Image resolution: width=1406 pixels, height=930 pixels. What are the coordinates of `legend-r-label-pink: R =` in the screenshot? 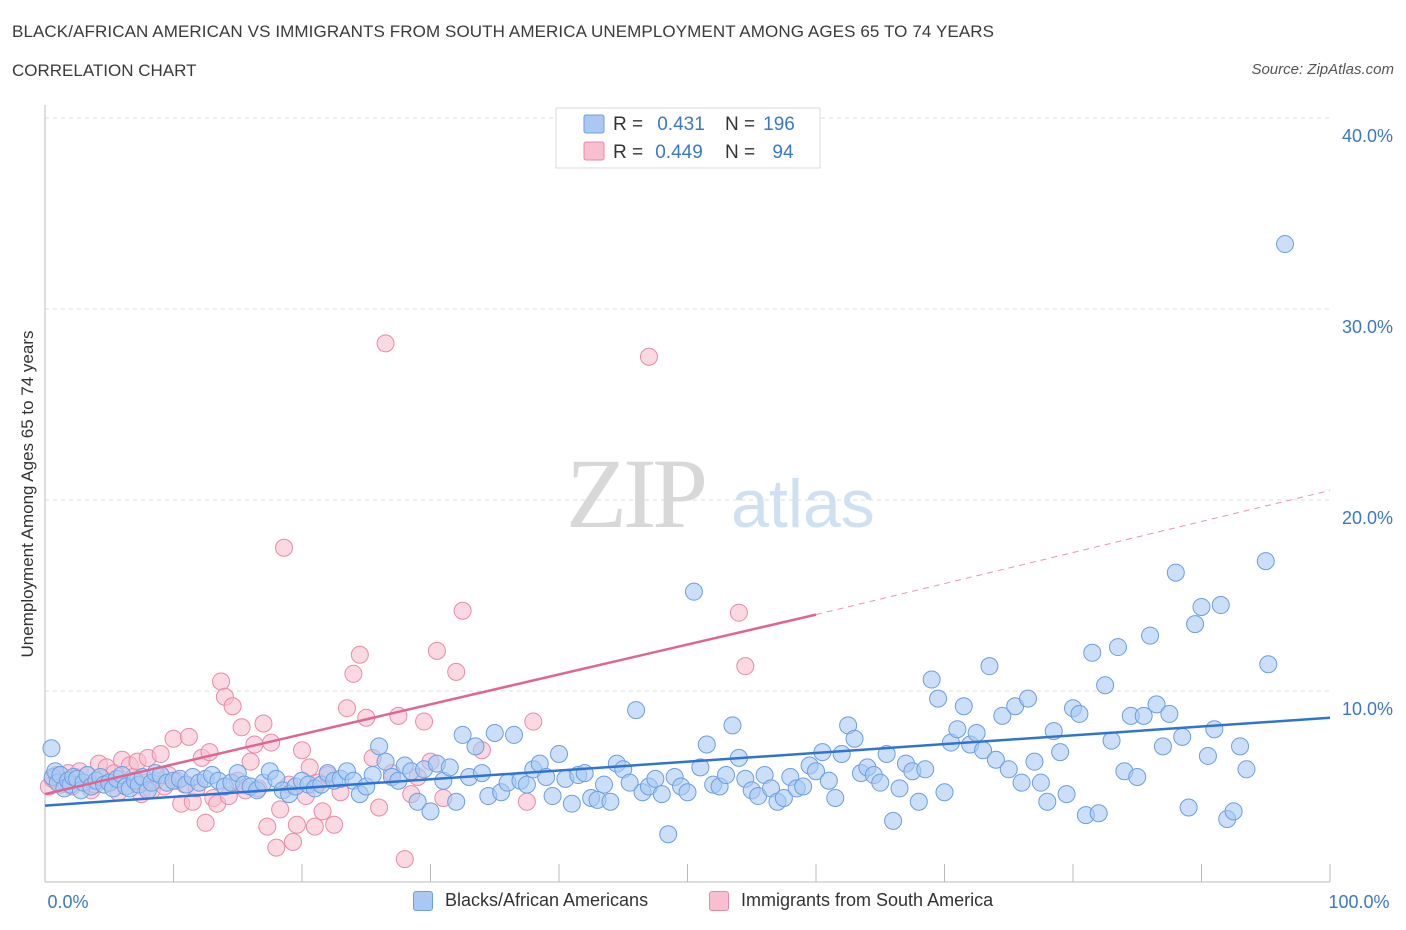 It's located at (628, 152).